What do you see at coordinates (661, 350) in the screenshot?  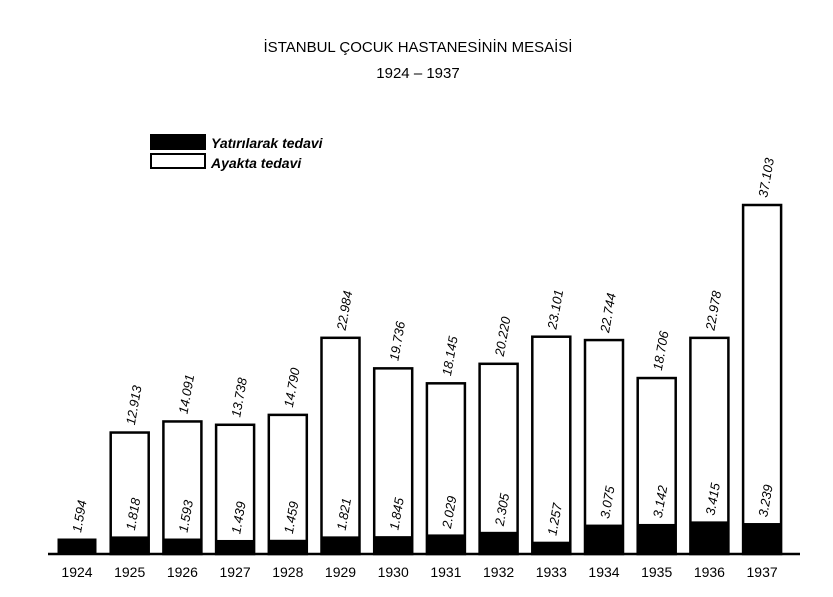 I see `value-label-ayakta-1935: 18.706` at bounding box center [661, 350].